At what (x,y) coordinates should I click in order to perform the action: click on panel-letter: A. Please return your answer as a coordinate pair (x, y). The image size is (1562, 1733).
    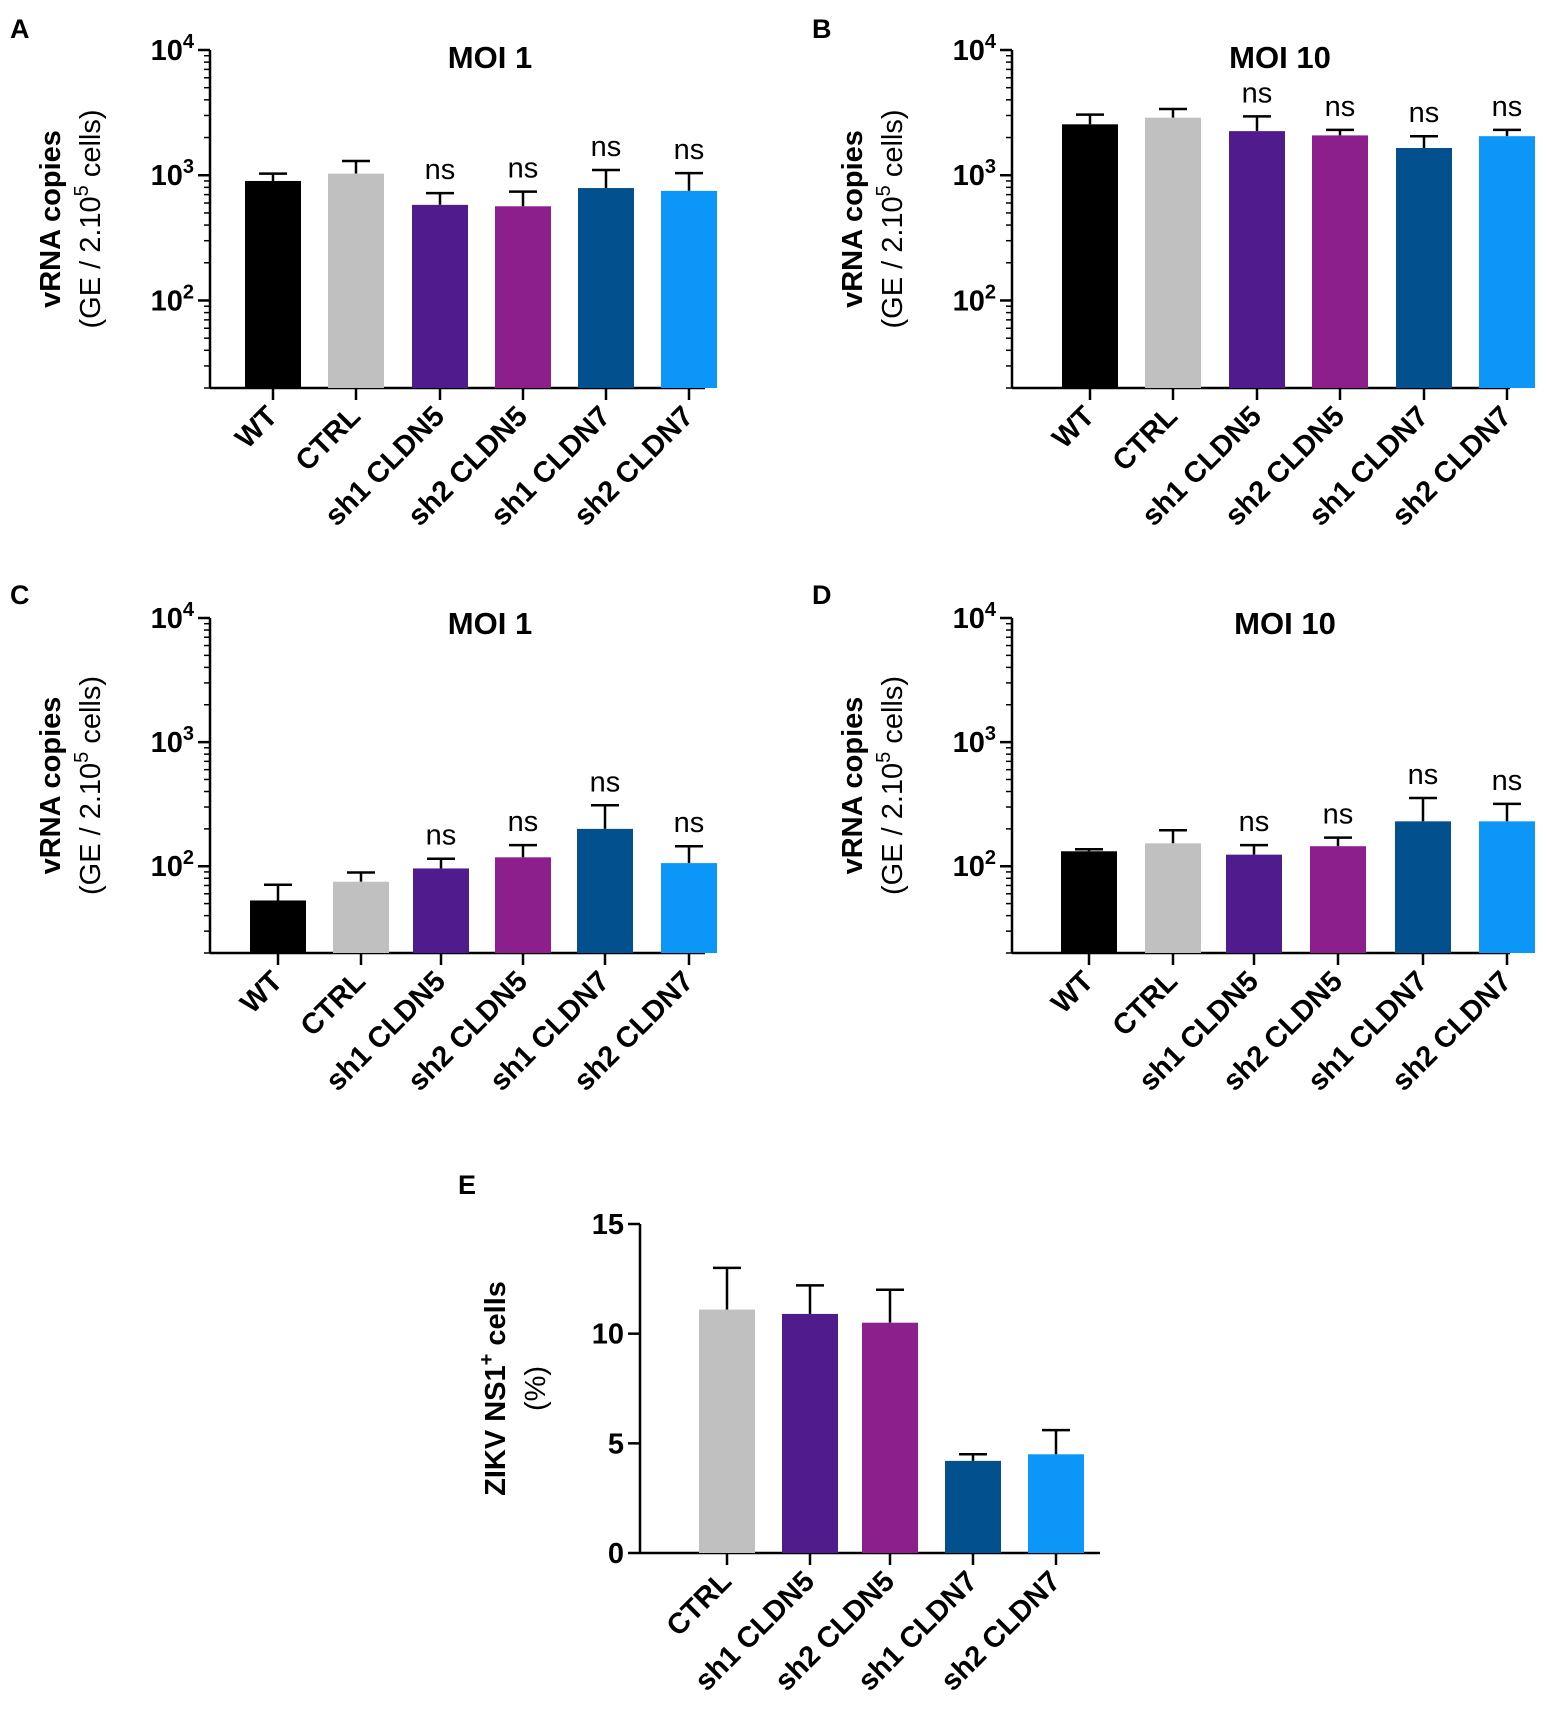
    Looking at the image, I should click on (20, 29).